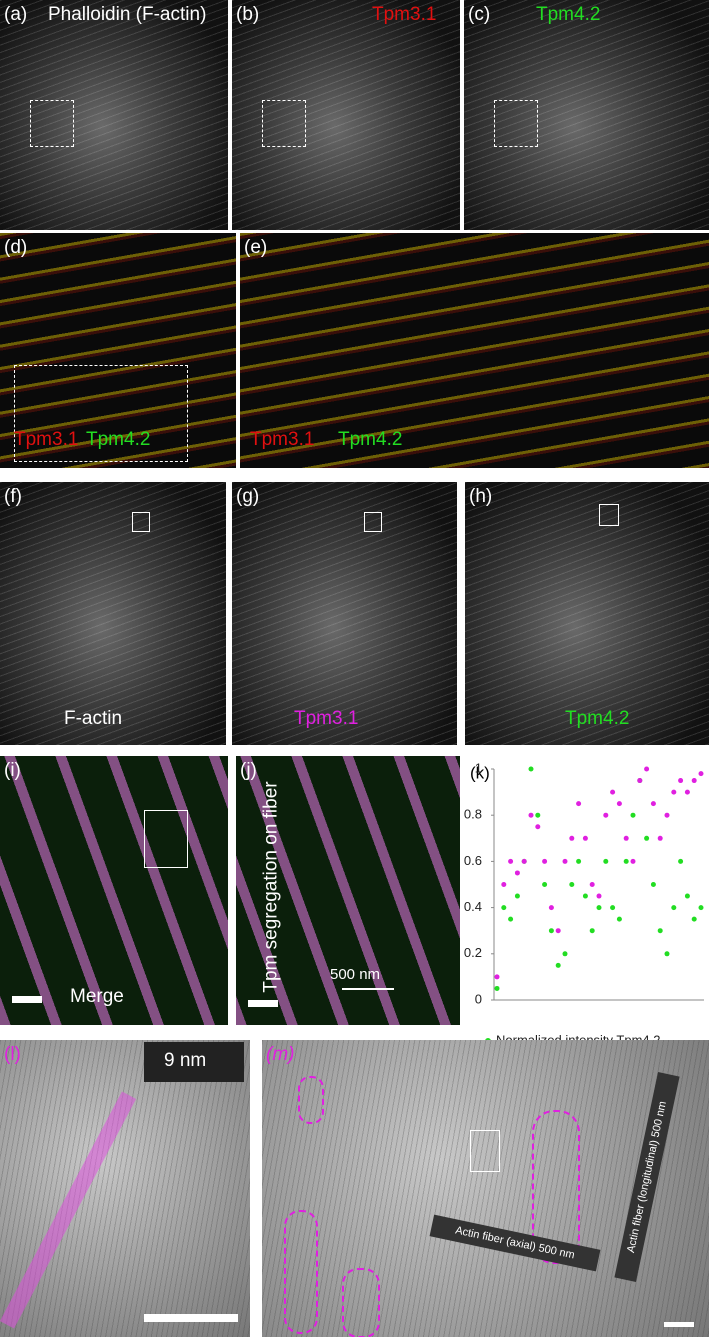  Describe the element at coordinates (127, 14) in the screenshot. I see `caption: Phalloidin (F-actin)` at that location.